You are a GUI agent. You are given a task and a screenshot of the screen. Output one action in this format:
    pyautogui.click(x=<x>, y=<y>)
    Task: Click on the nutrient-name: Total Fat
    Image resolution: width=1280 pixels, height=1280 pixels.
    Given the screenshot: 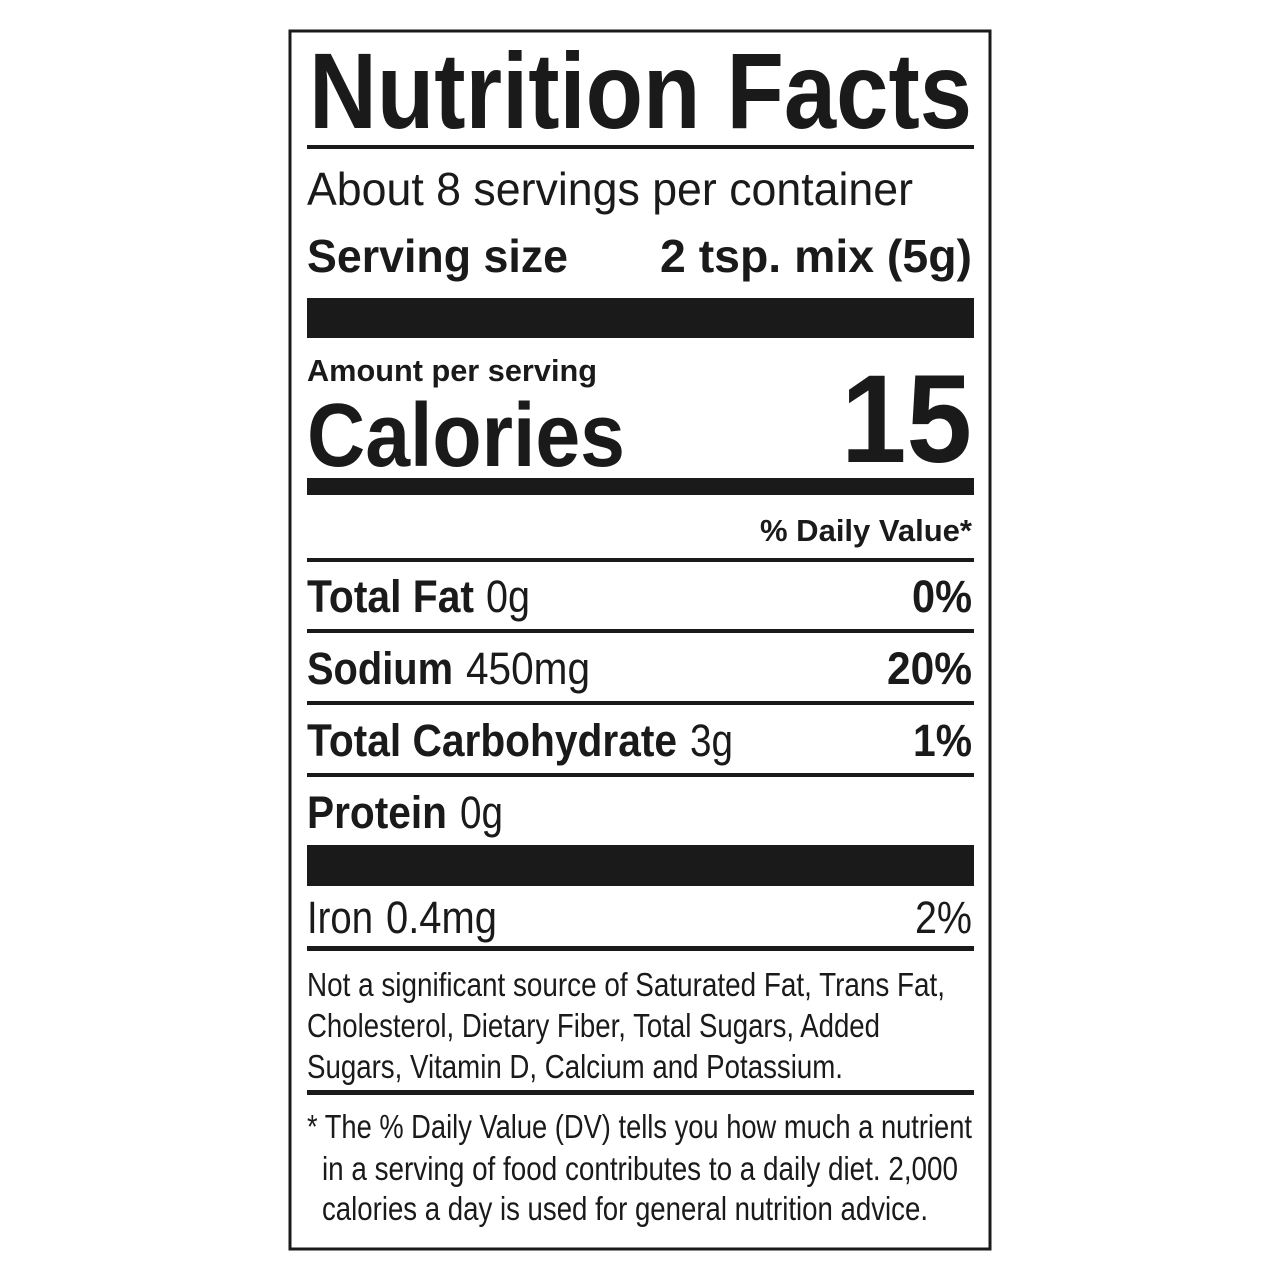 What is the action you would take?
    pyautogui.click(x=390, y=596)
    